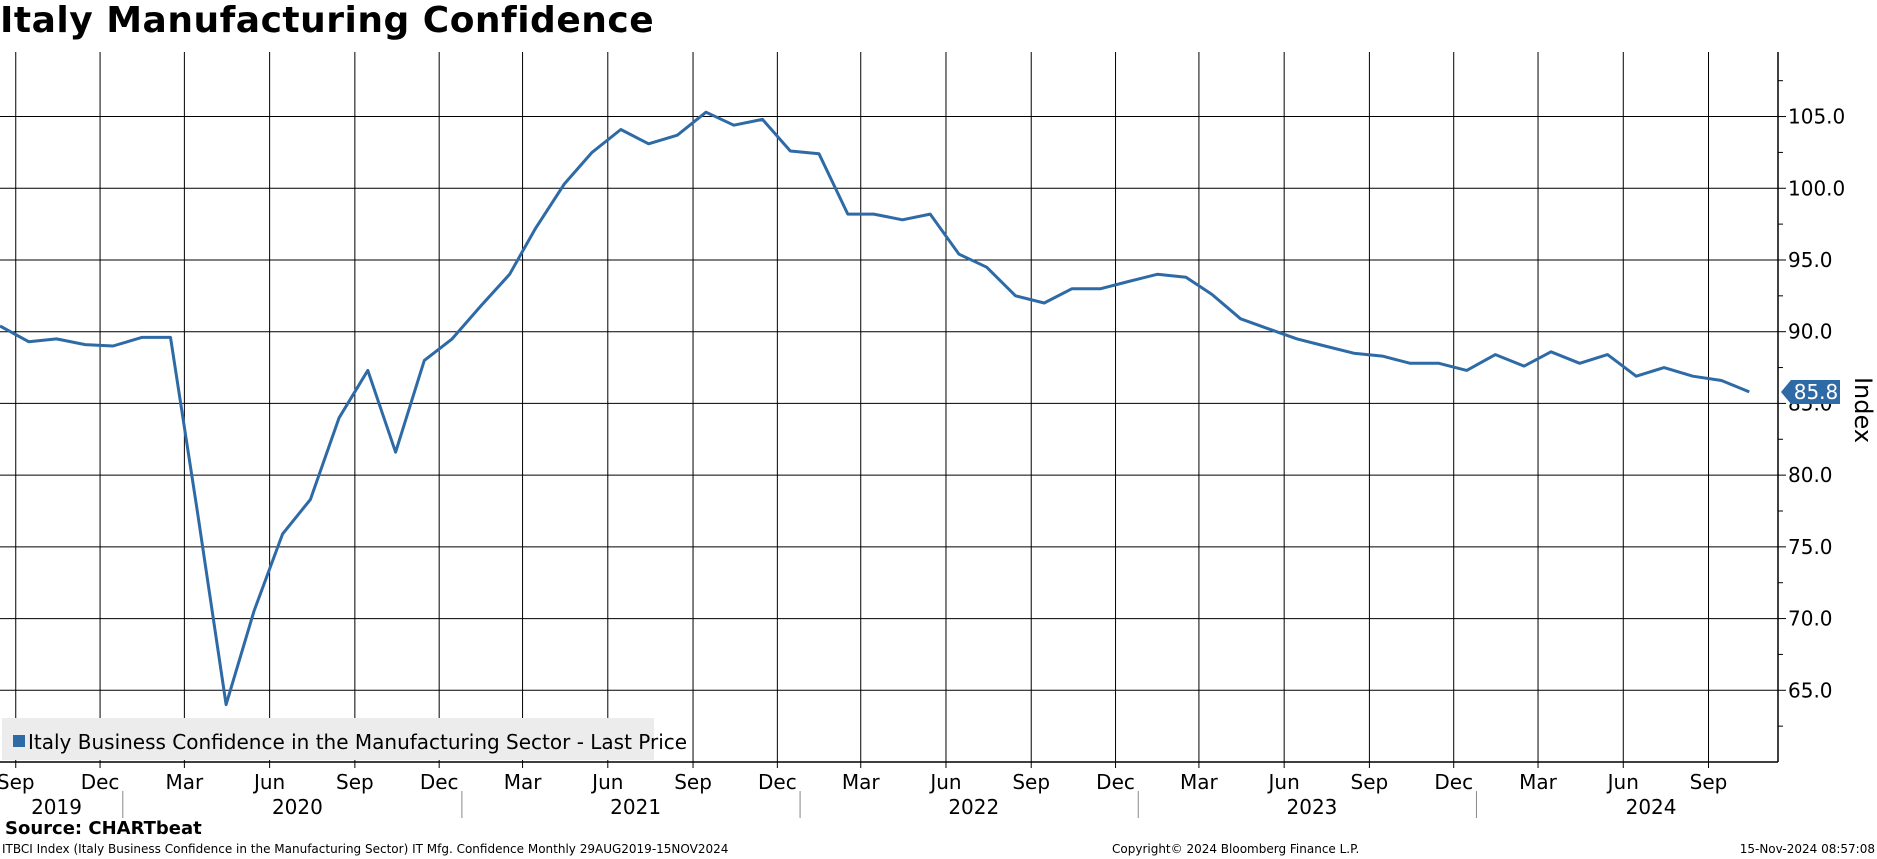 Image resolution: width=1877 pixels, height=859 pixels. I want to click on y-tick-label: 100.0, so click(1816, 188).